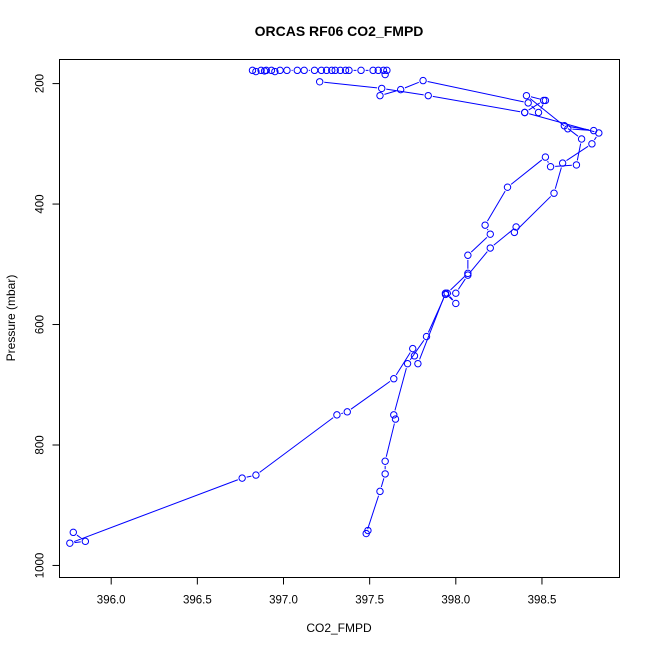  I want to click on x-tick-label: 397.5, so click(369, 601).